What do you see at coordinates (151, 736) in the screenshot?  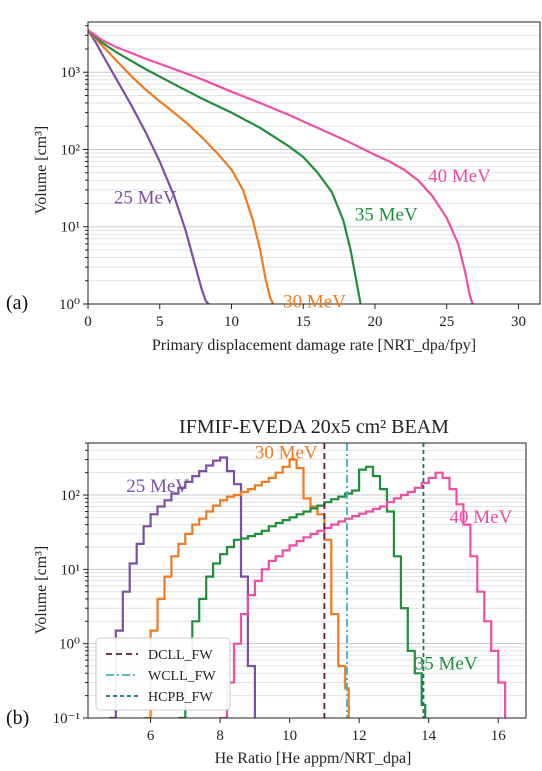 I see `x-tick-label: 6` at bounding box center [151, 736].